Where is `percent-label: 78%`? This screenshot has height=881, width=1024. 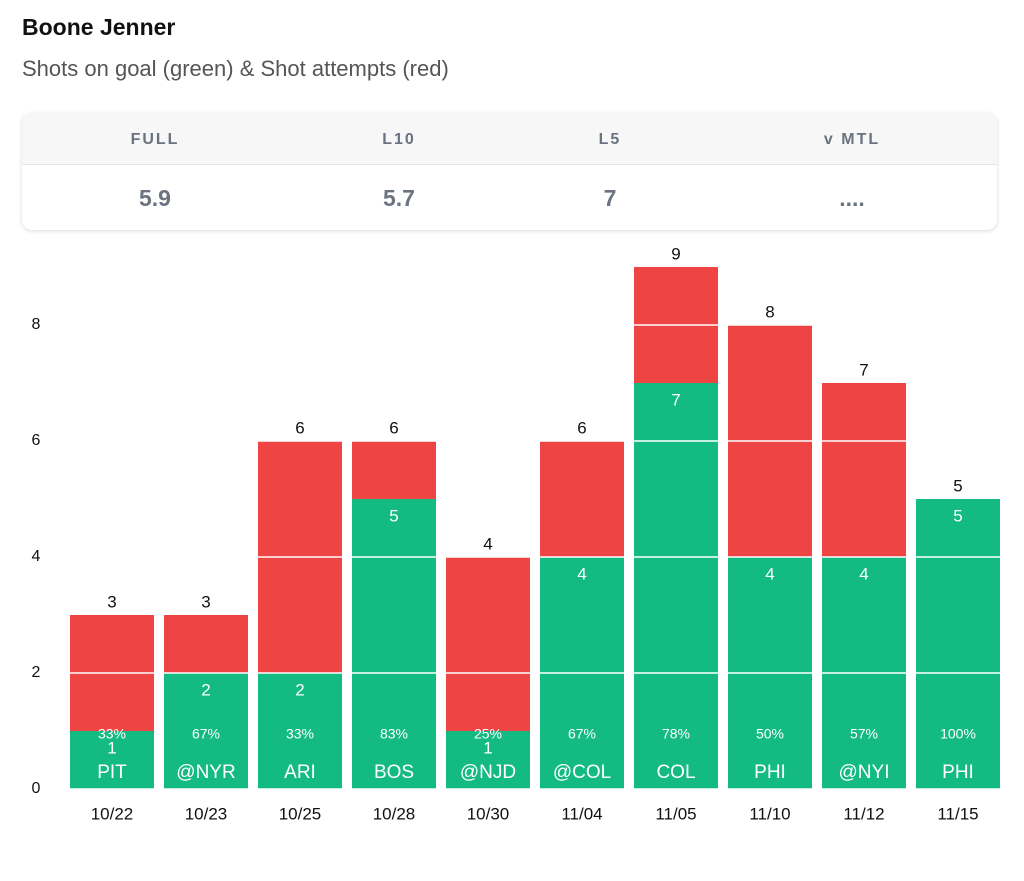
percent-label: 78% is located at coordinates (676, 734).